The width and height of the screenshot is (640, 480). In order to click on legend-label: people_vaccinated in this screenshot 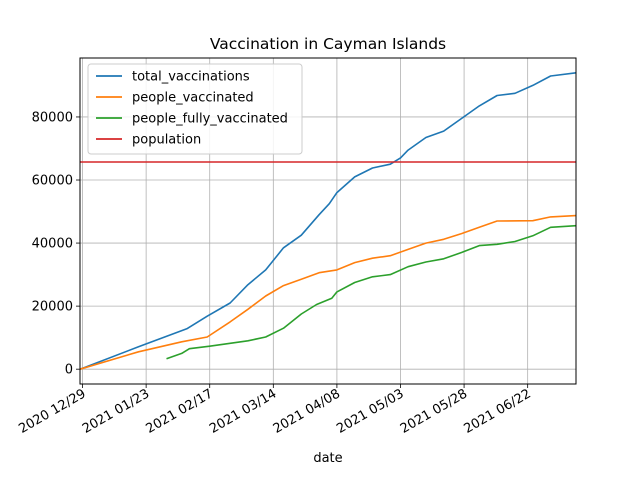, I will do `click(193, 98)`.